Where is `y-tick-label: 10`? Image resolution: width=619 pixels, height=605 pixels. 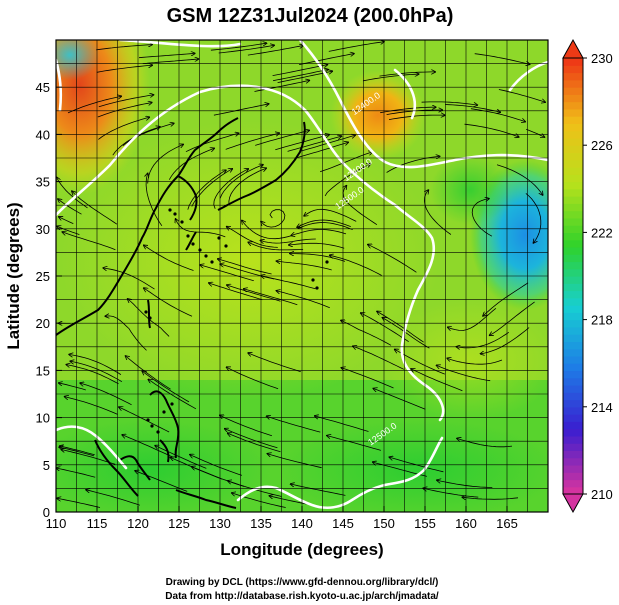
y-tick-label: 10 is located at coordinates (43, 418).